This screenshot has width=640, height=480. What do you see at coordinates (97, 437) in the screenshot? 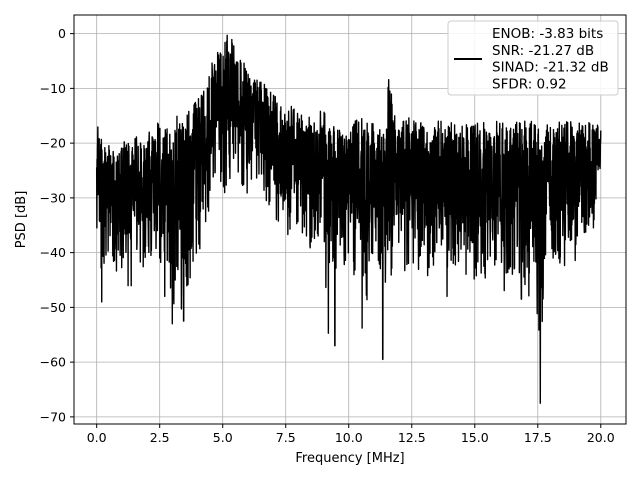
I see `x-tick-label: 0.0` at bounding box center [97, 437].